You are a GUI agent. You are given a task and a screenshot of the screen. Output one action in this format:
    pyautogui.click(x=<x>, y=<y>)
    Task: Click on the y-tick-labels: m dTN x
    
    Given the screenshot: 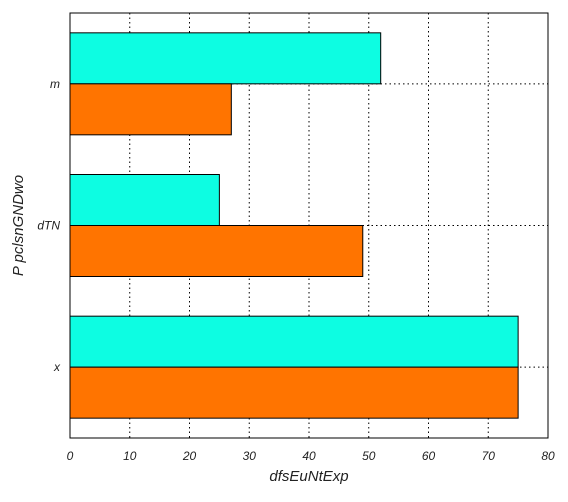 What is the action you would take?
    pyautogui.click(x=49, y=225)
    